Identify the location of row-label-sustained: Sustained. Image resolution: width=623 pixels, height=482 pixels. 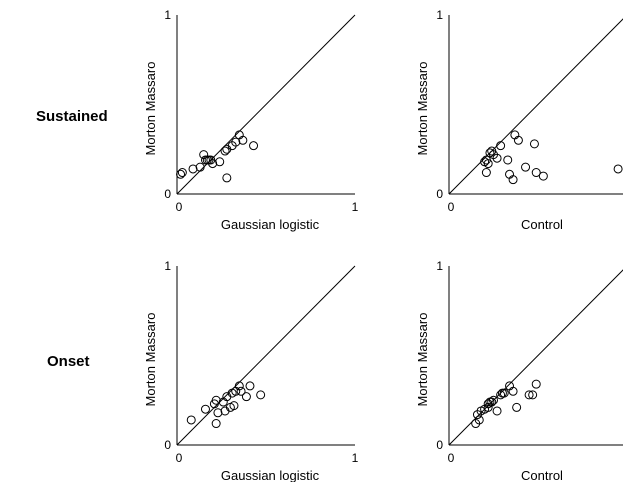
(72, 116).